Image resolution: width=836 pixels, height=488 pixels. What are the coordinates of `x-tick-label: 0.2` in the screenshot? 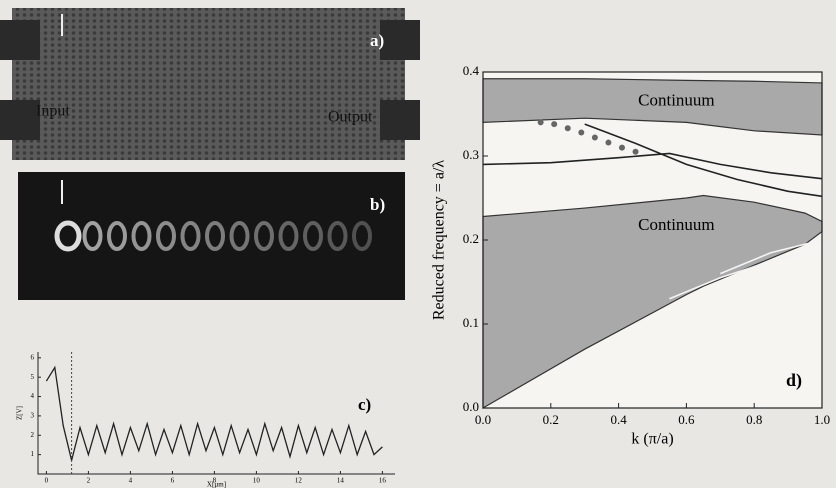 It's located at (551, 419).